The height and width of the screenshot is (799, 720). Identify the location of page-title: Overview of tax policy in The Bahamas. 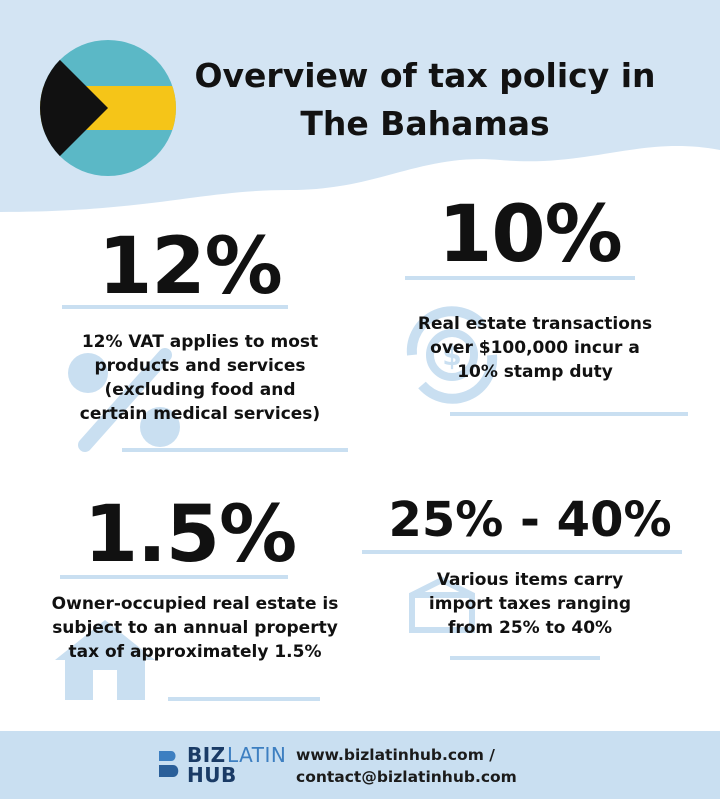
(425, 100).